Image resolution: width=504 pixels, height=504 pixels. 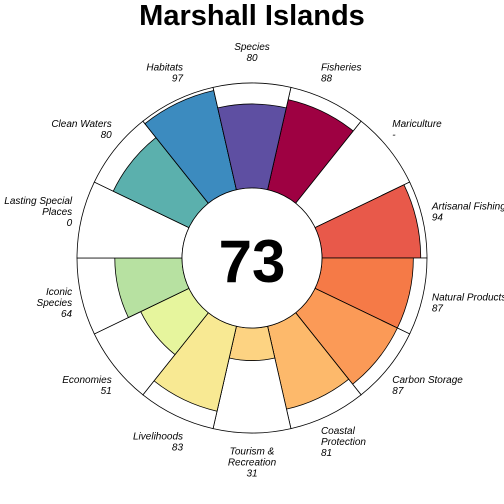 I want to click on petal-name: Carbon Storage, so click(x=427, y=380).